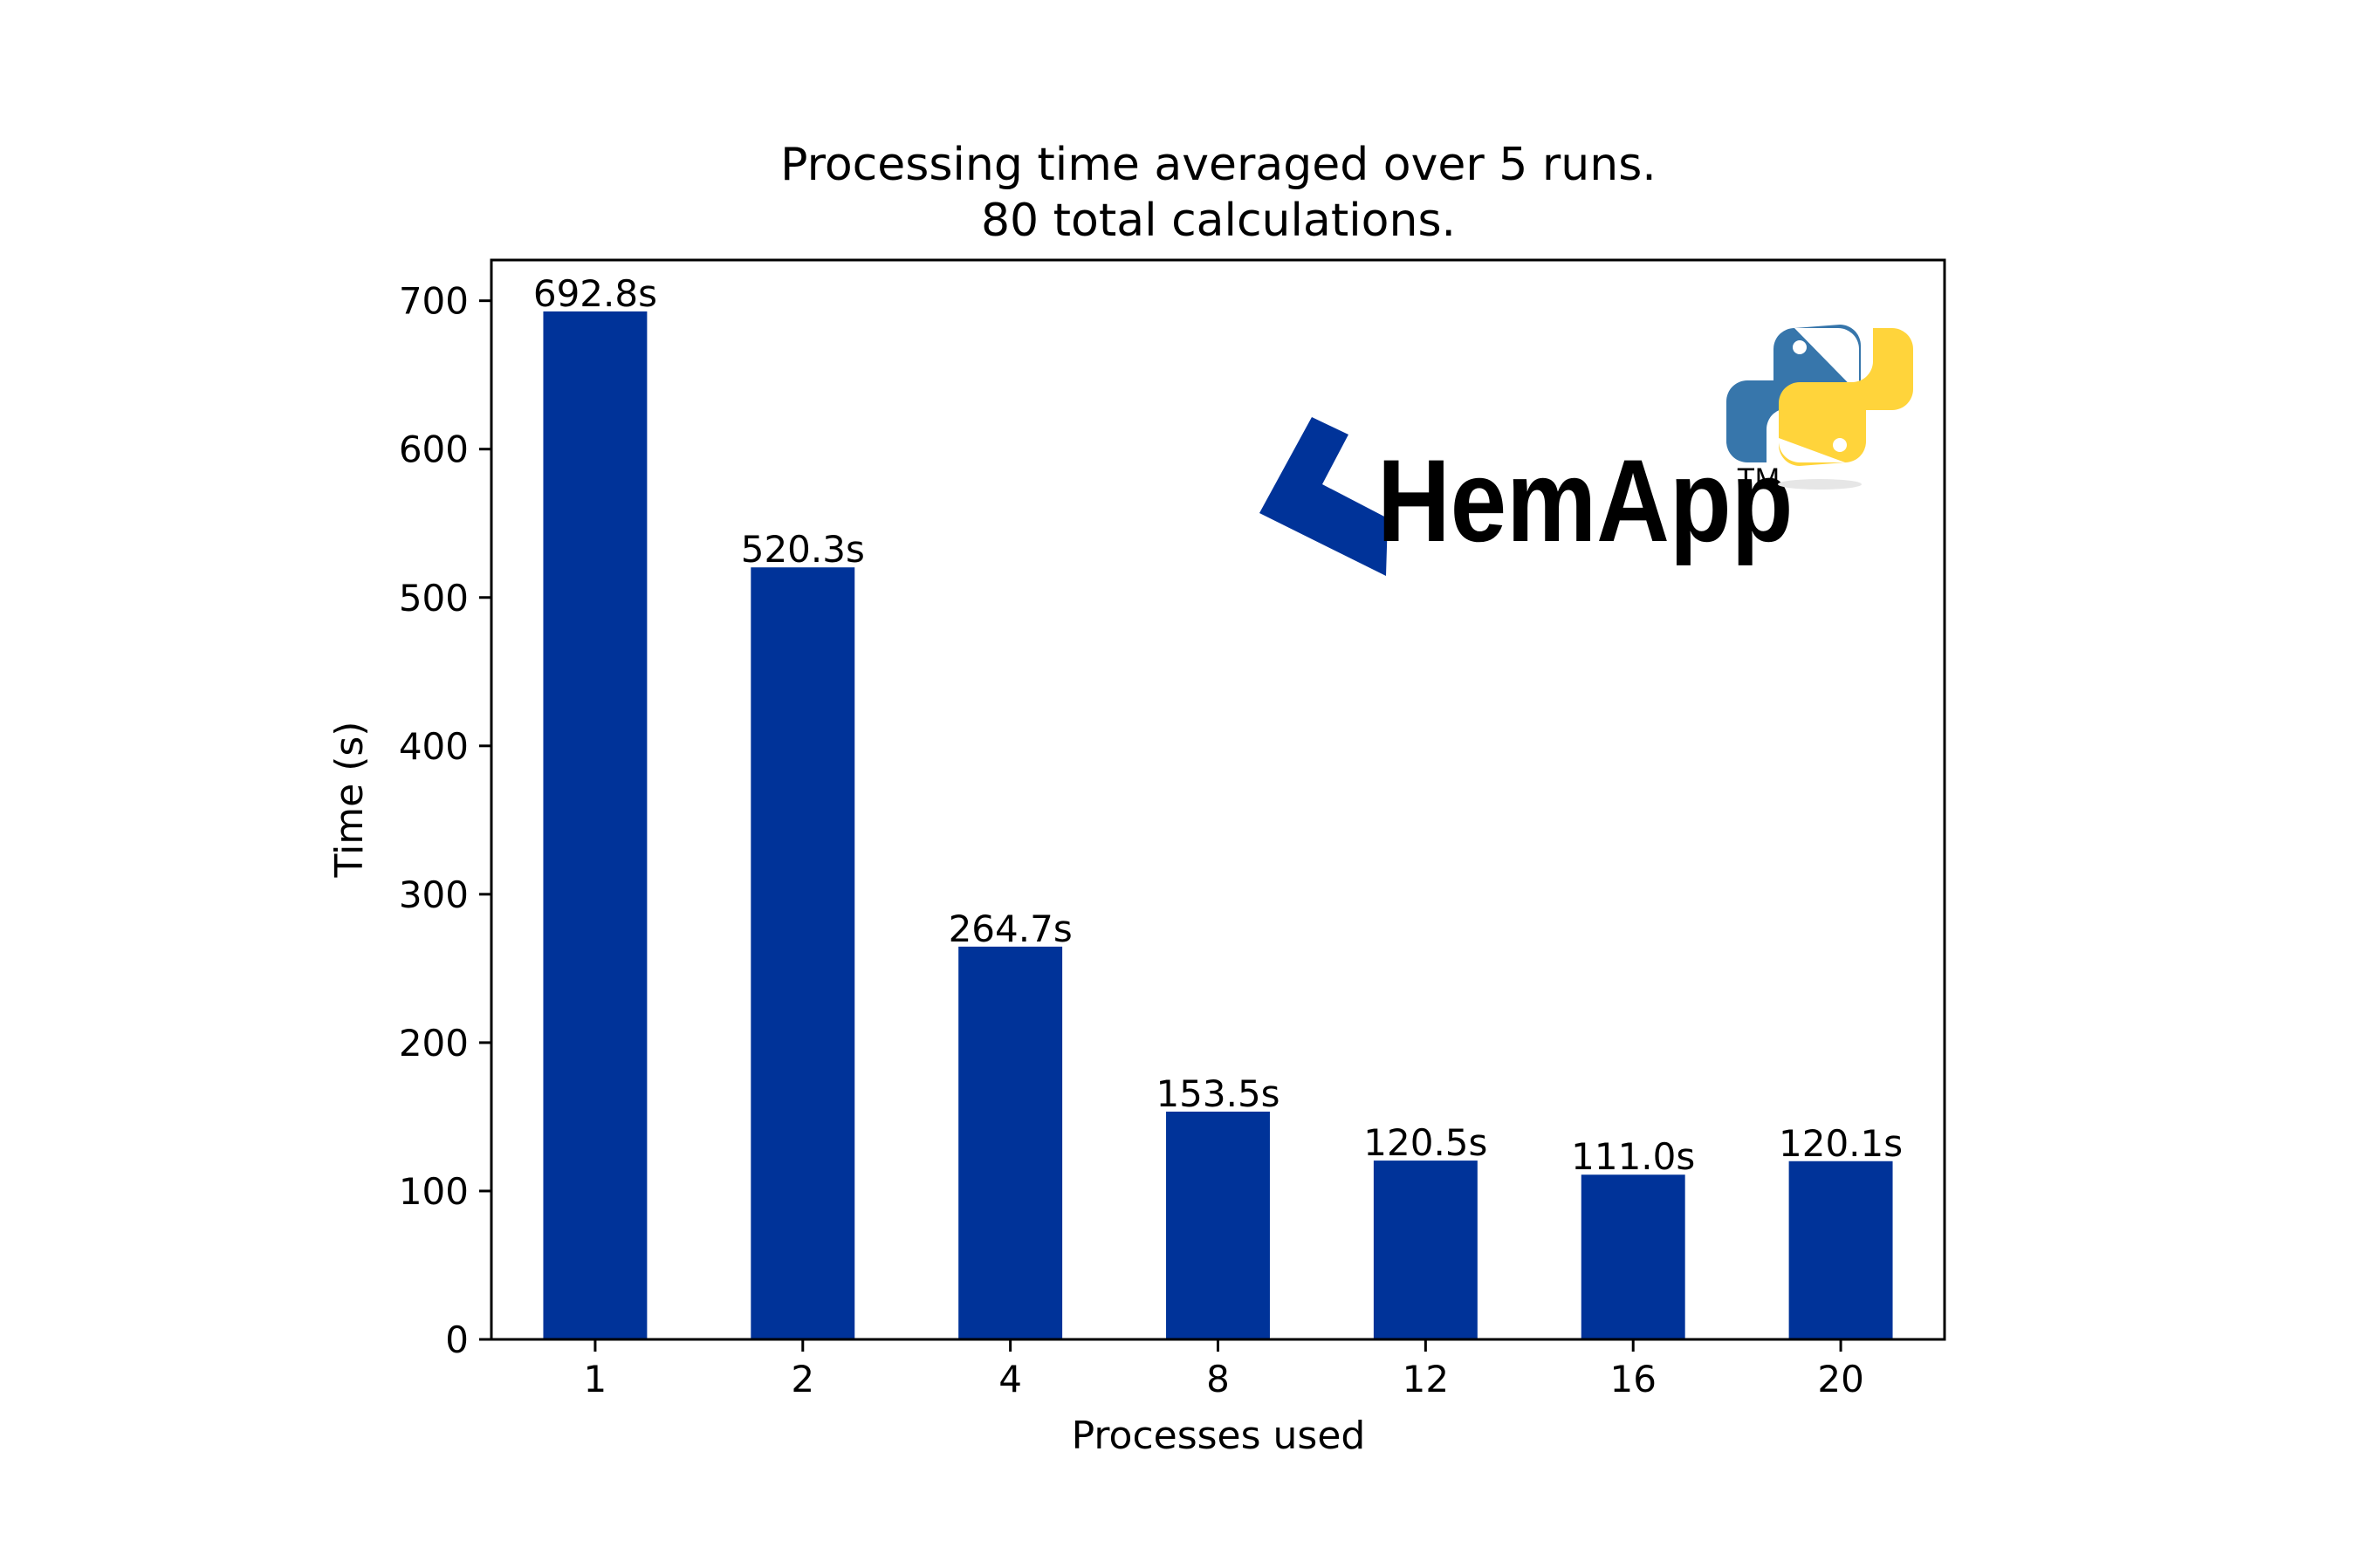 The height and width of the screenshot is (1568, 2360). I want to click on x-tick-label-8: 8, so click(1218, 1379).